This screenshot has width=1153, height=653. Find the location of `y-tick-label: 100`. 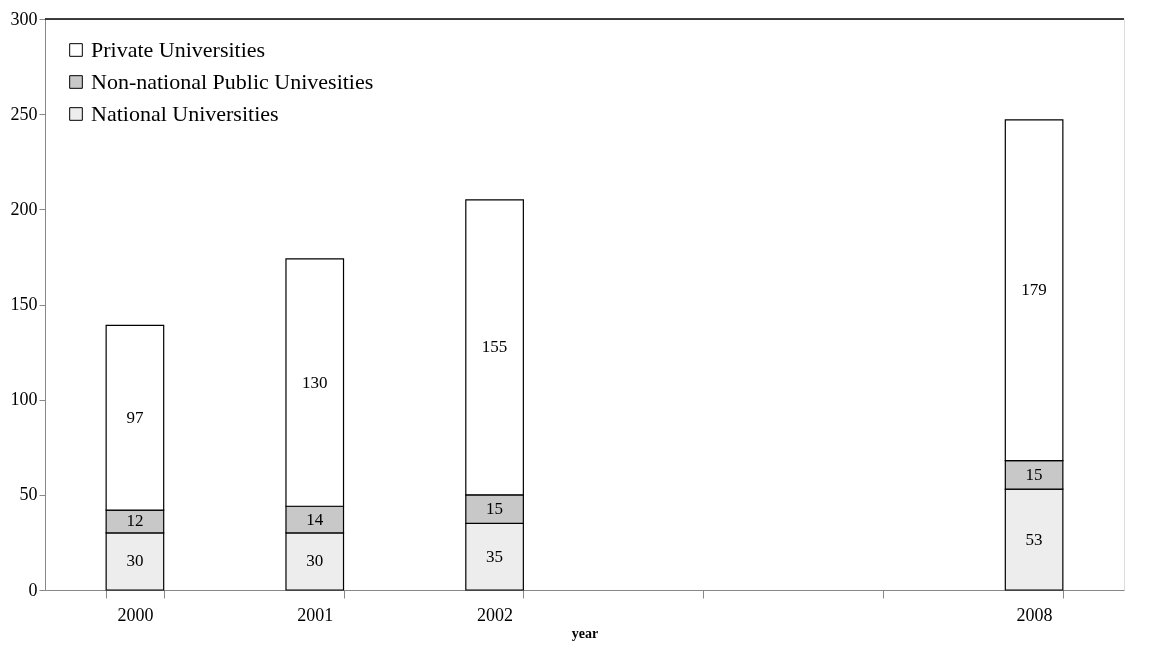

y-tick-label: 100 is located at coordinates (24, 399).